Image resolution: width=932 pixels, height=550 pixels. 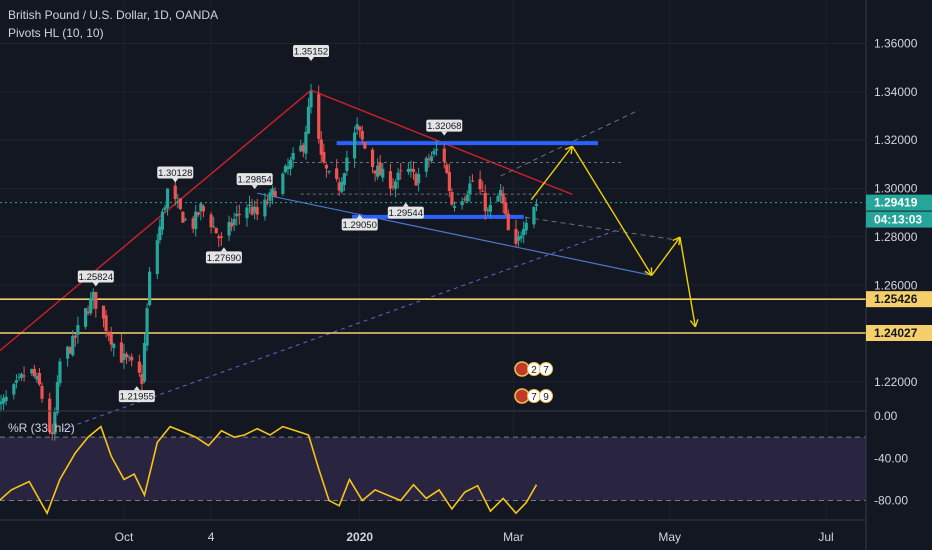 What do you see at coordinates (899, 299) in the screenshot?
I see `price-tag-box` at bounding box center [899, 299].